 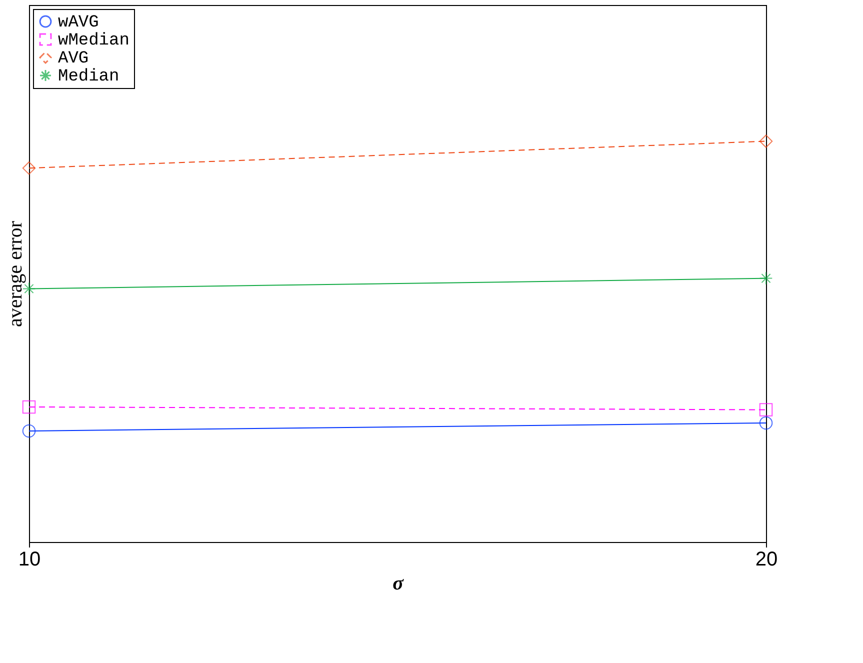 I want to click on legend-label: Median, so click(x=89, y=77).